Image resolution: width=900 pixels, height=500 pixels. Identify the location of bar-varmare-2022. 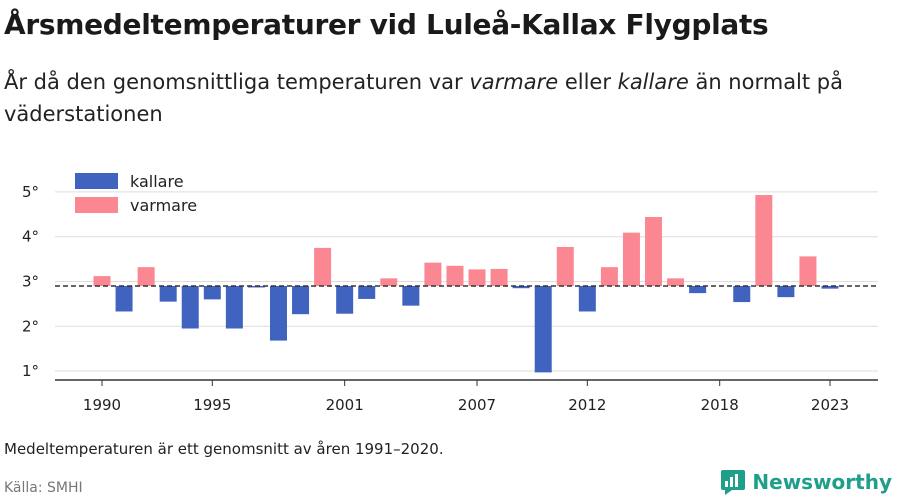
(808, 271).